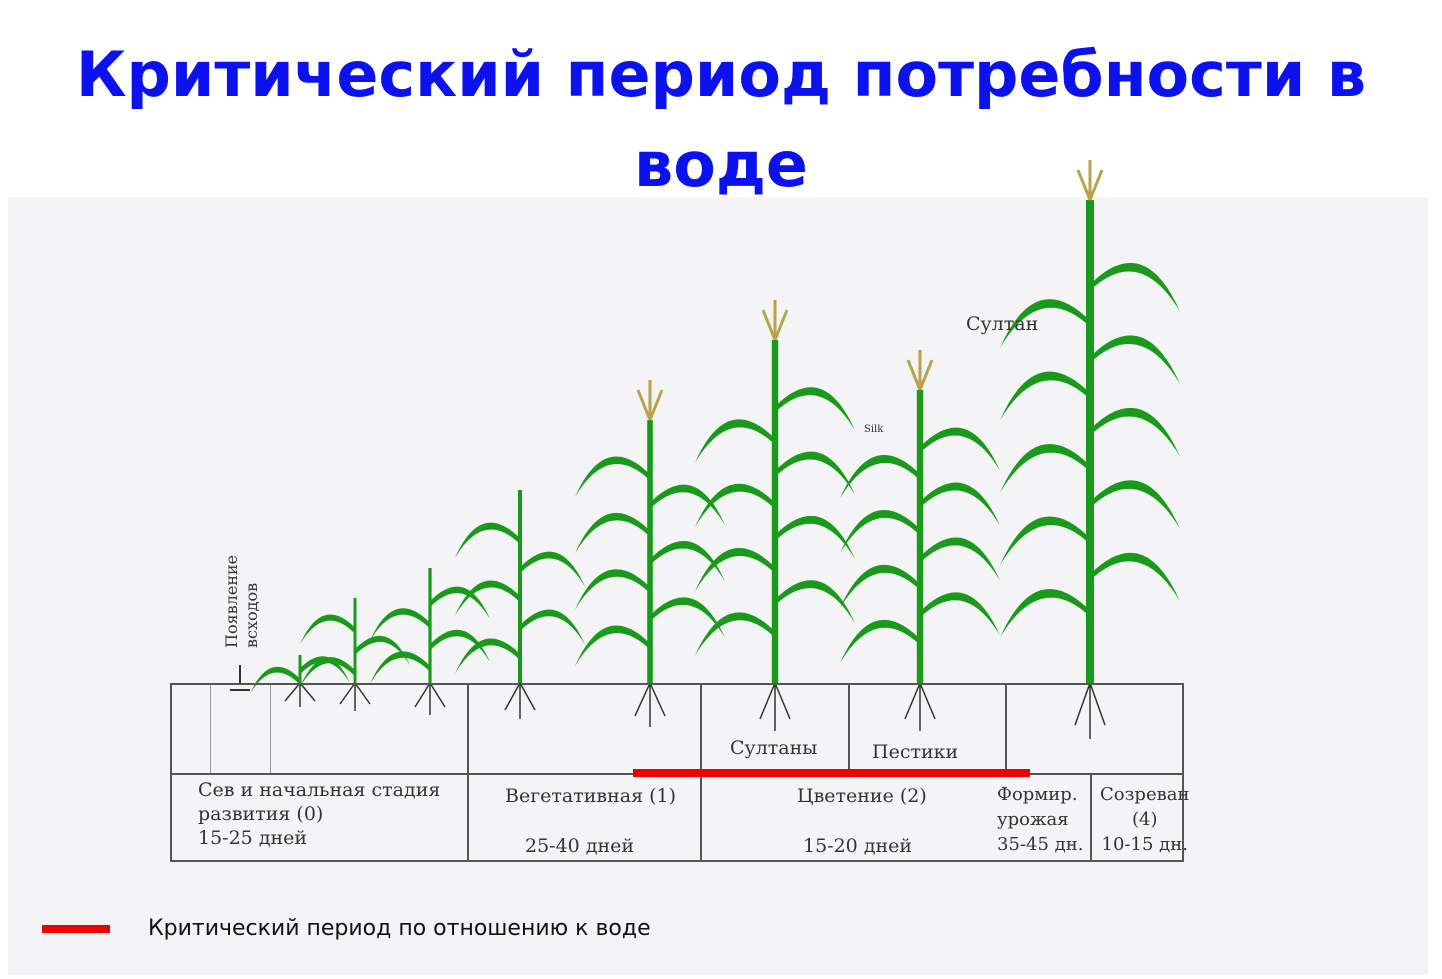 This screenshot has width=1442, height=979. Describe the element at coordinates (915, 752) in the screenshot. I see `pistils-label: Пестики` at that location.